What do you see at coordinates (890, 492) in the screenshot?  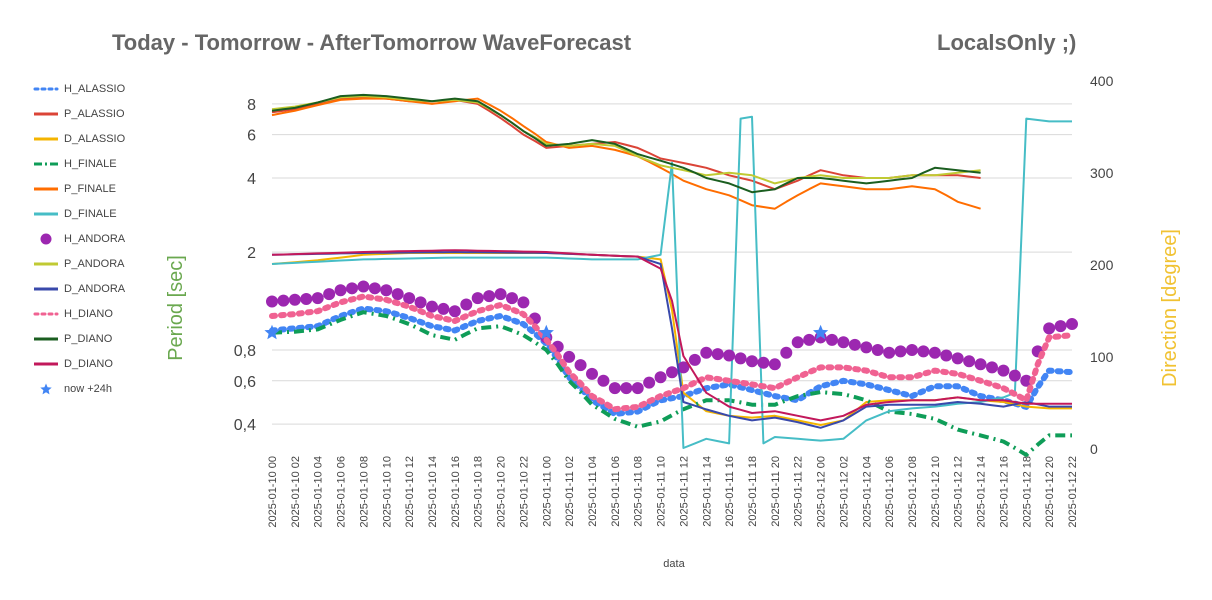 I see `x-tick-label: 2025-01-12 06` at bounding box center [890, 492].